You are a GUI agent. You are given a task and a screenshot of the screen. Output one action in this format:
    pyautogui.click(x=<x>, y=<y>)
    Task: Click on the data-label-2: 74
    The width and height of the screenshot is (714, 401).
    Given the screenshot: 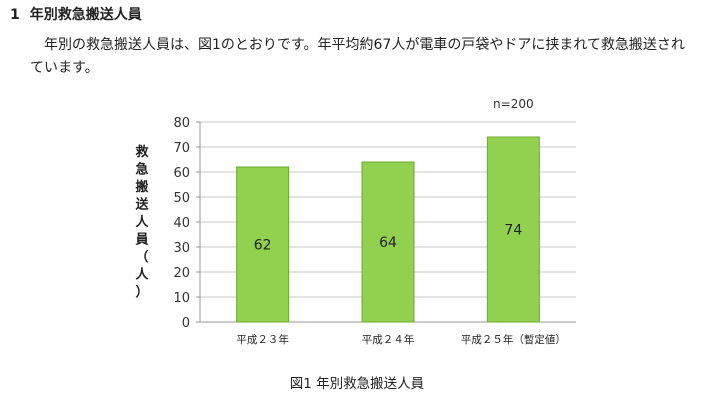 What is the action you would take?
    pyautogui.click(x=513, y=231)
    